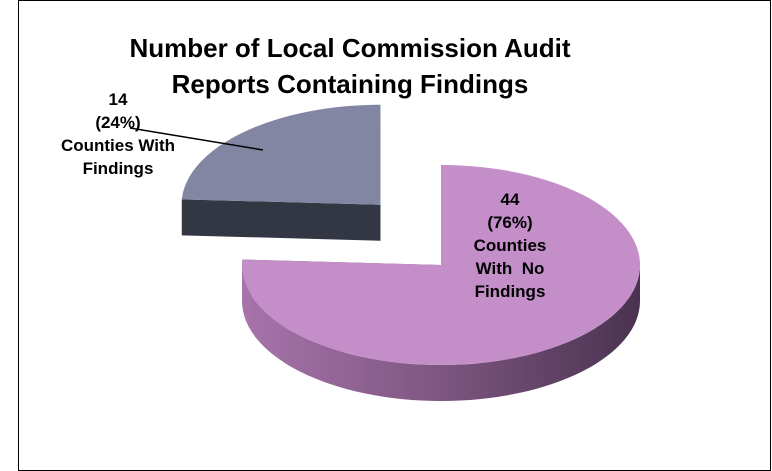 The height and width of the screenshot is (471, 772). Describe the element at coordinates (281, 154) in the screenshot. I see `slice-top` at that location.